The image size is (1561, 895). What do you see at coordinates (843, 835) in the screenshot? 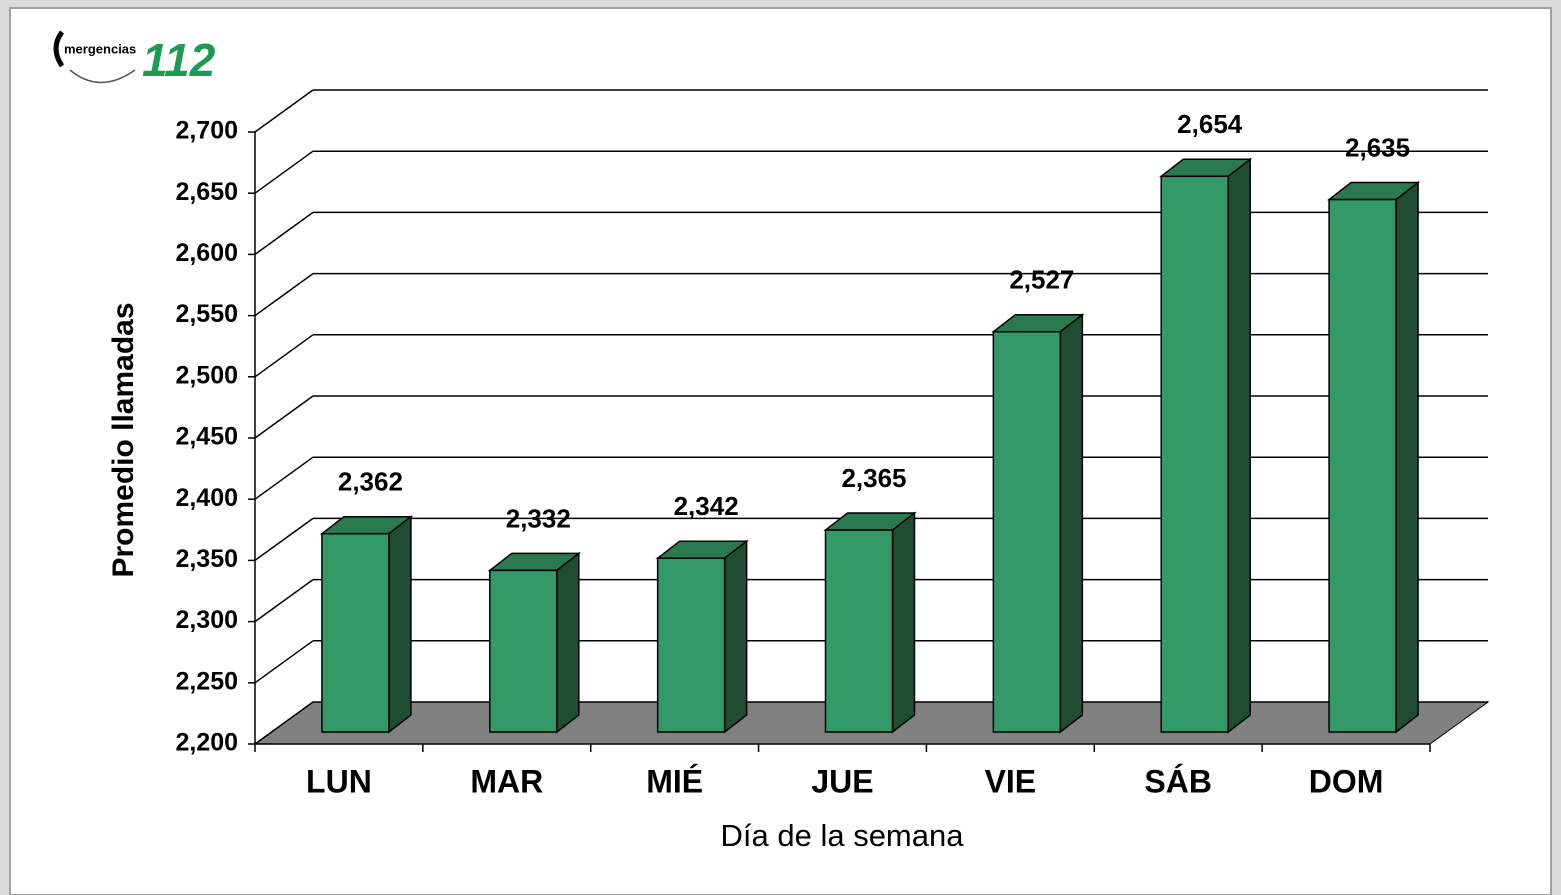
I see `x-axis-title: Día de la semana` at bounding box center [843, 835].